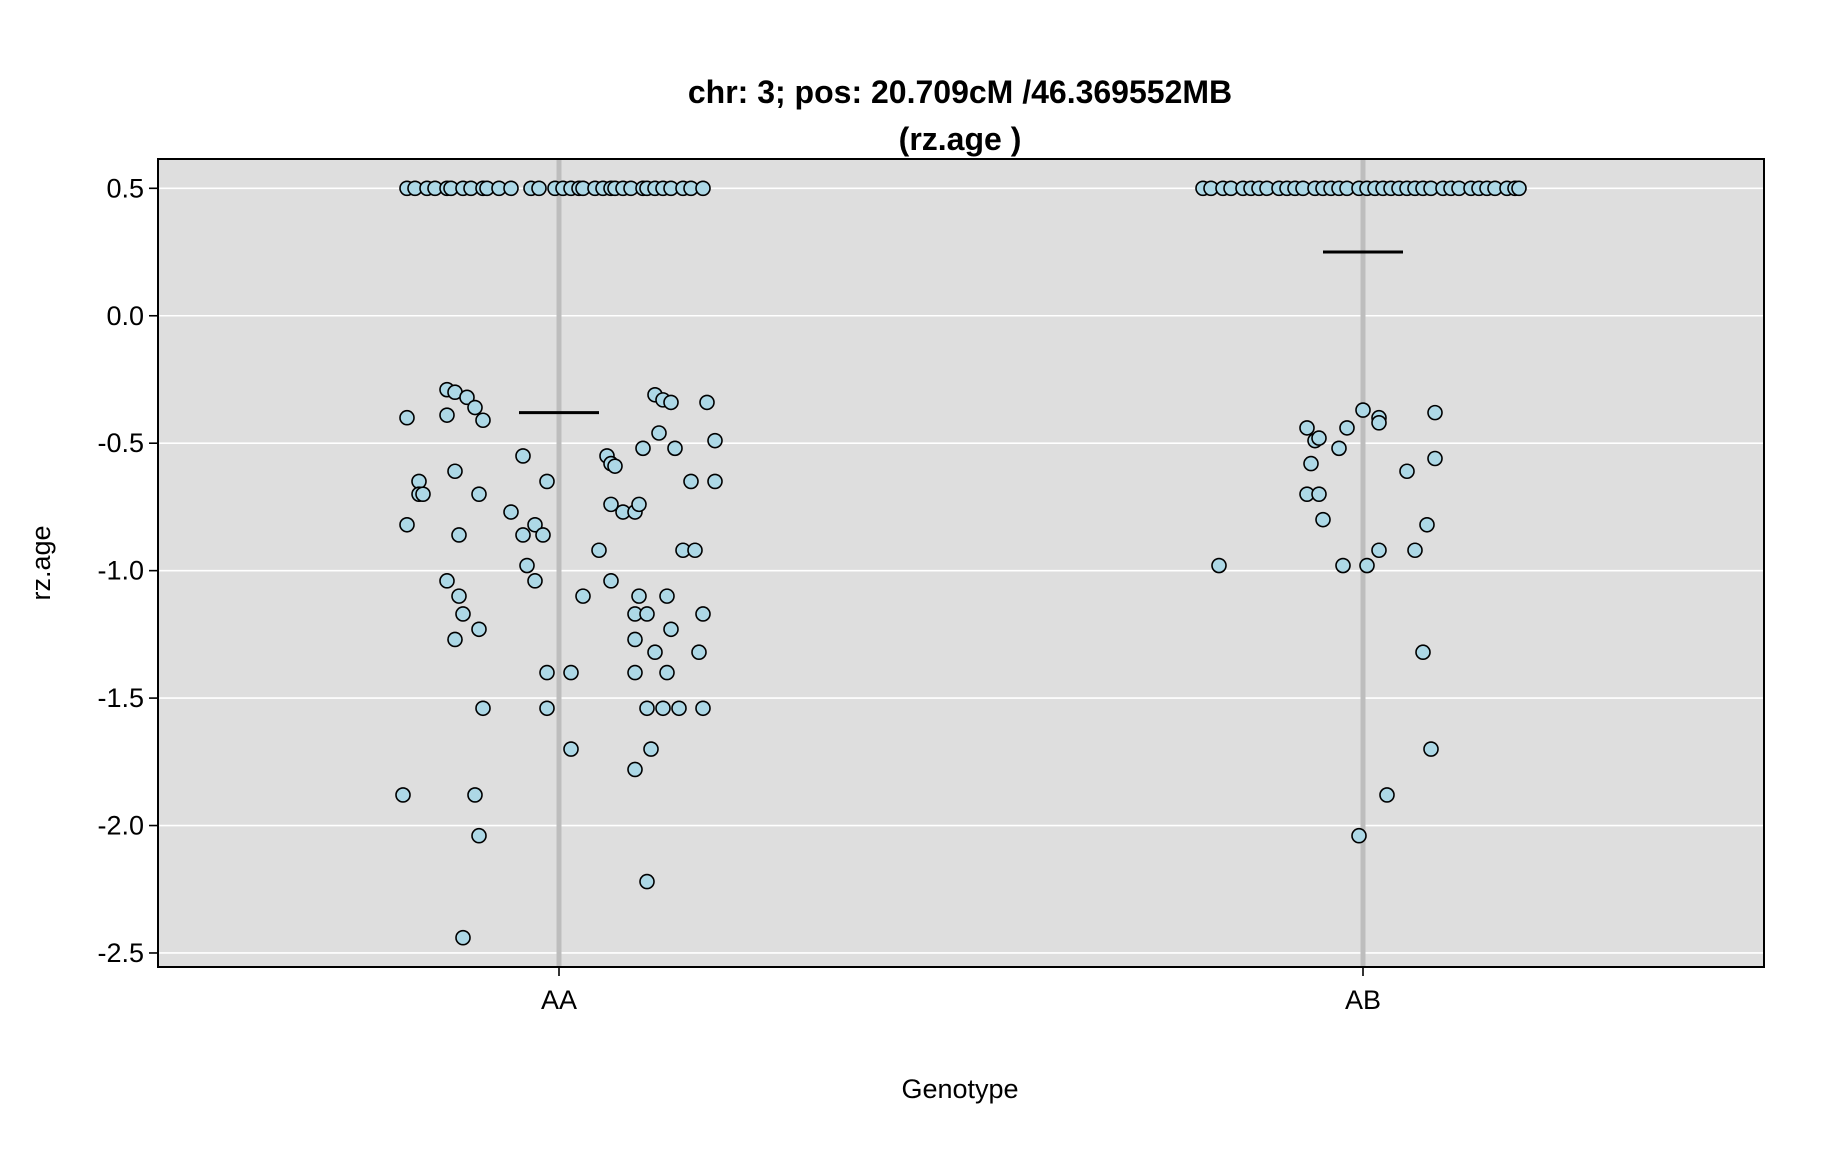 The height and width of the screenshot is (1152, 1824). Describe the element at coordinates (120, 826) in the screenshot. I see `y-tick-label: -2.0` at that location.